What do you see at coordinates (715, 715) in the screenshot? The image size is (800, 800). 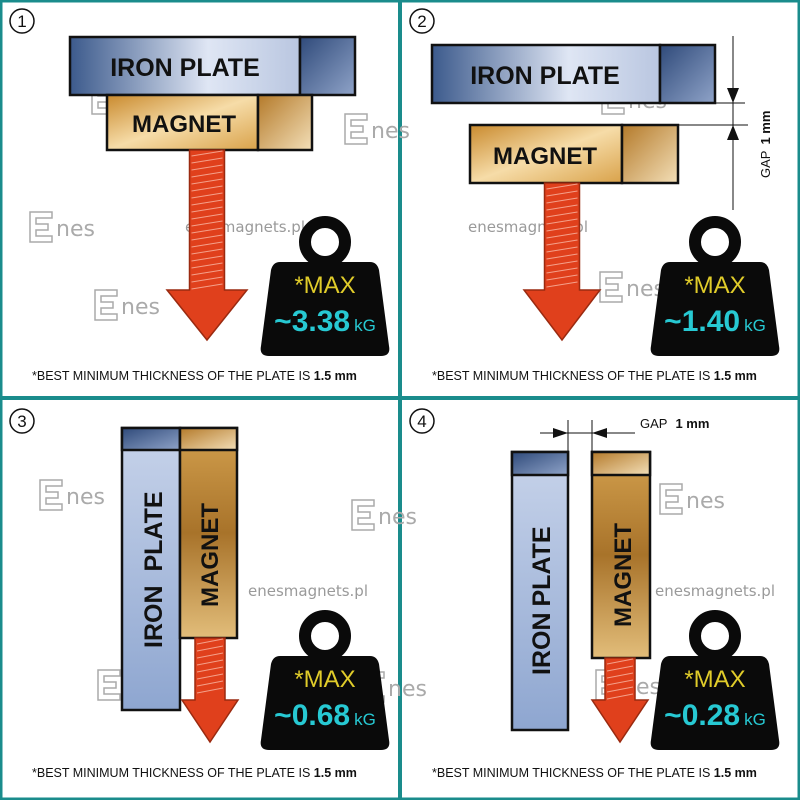 I see `max-force-value: ~0.28 kG` at bounding box center [715, 715].